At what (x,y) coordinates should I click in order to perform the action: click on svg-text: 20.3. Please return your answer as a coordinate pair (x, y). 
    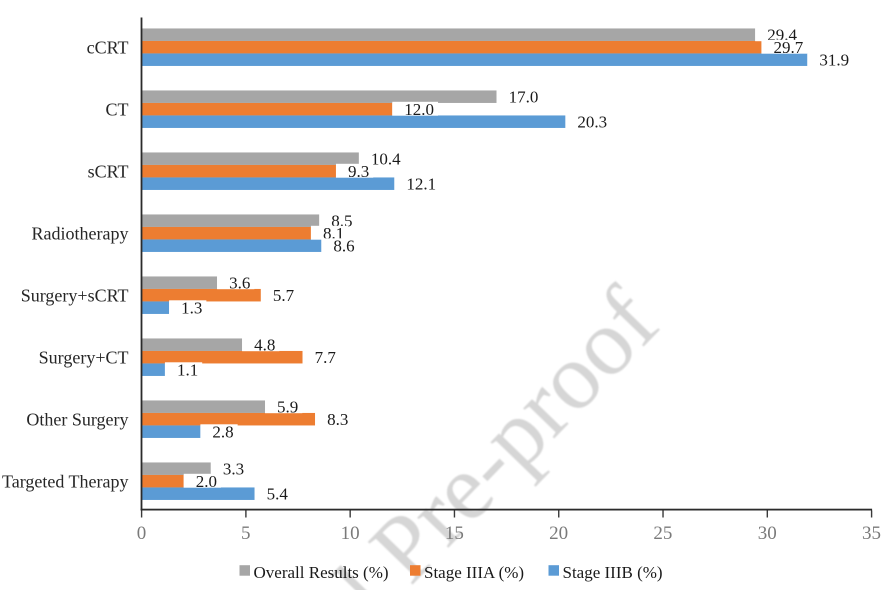
    Looking at the image, I should click on (592, 122).